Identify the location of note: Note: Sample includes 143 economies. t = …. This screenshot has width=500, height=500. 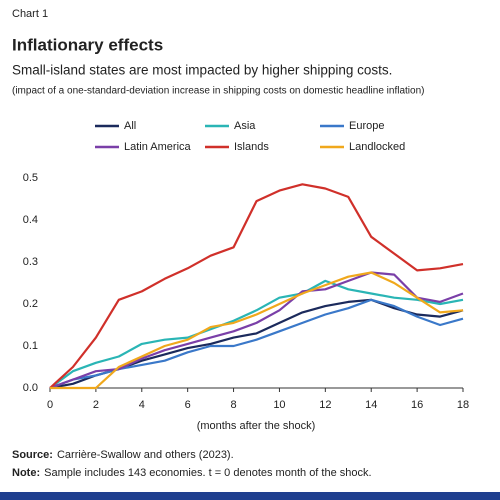
(192, 473).